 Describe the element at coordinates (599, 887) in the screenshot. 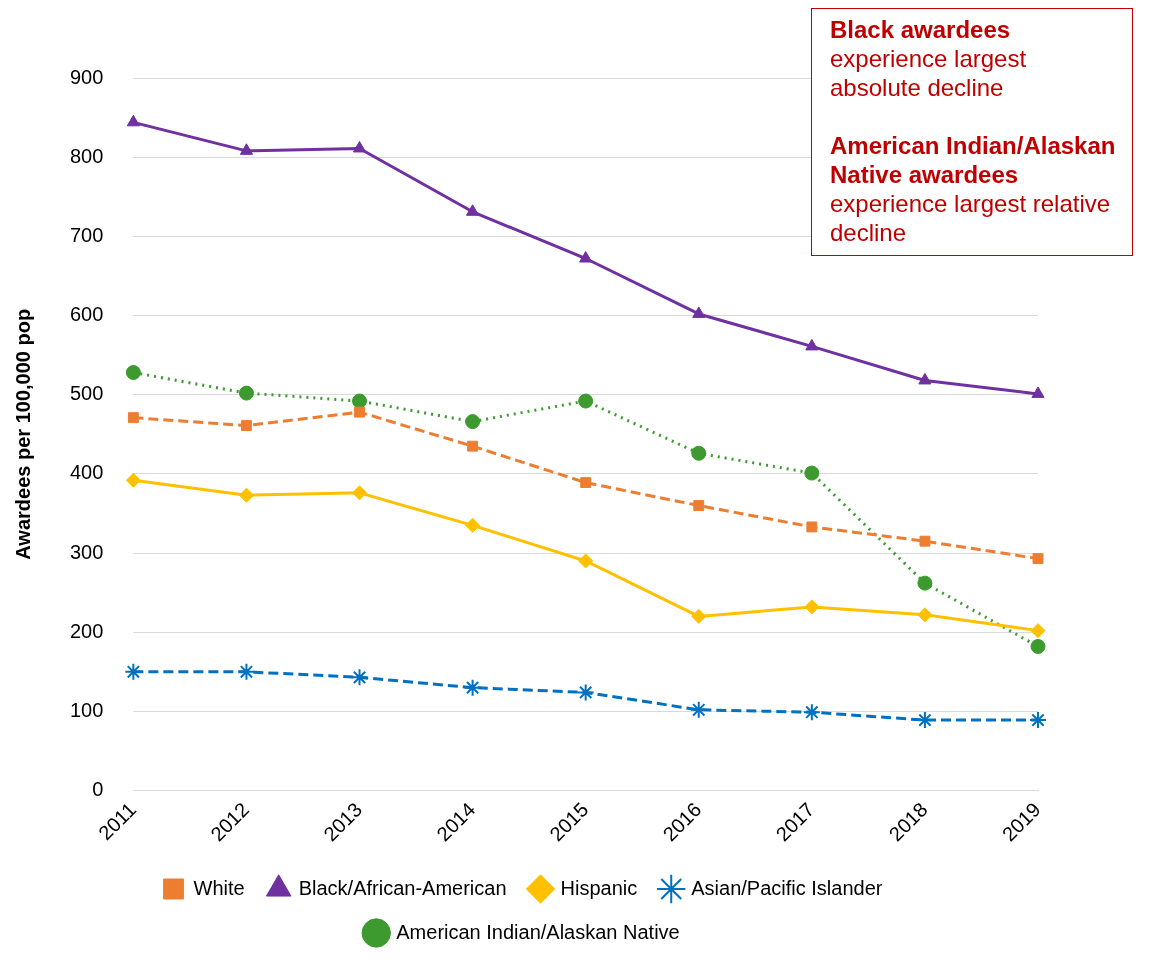

I see `legend-label: Hispanic` at that location.